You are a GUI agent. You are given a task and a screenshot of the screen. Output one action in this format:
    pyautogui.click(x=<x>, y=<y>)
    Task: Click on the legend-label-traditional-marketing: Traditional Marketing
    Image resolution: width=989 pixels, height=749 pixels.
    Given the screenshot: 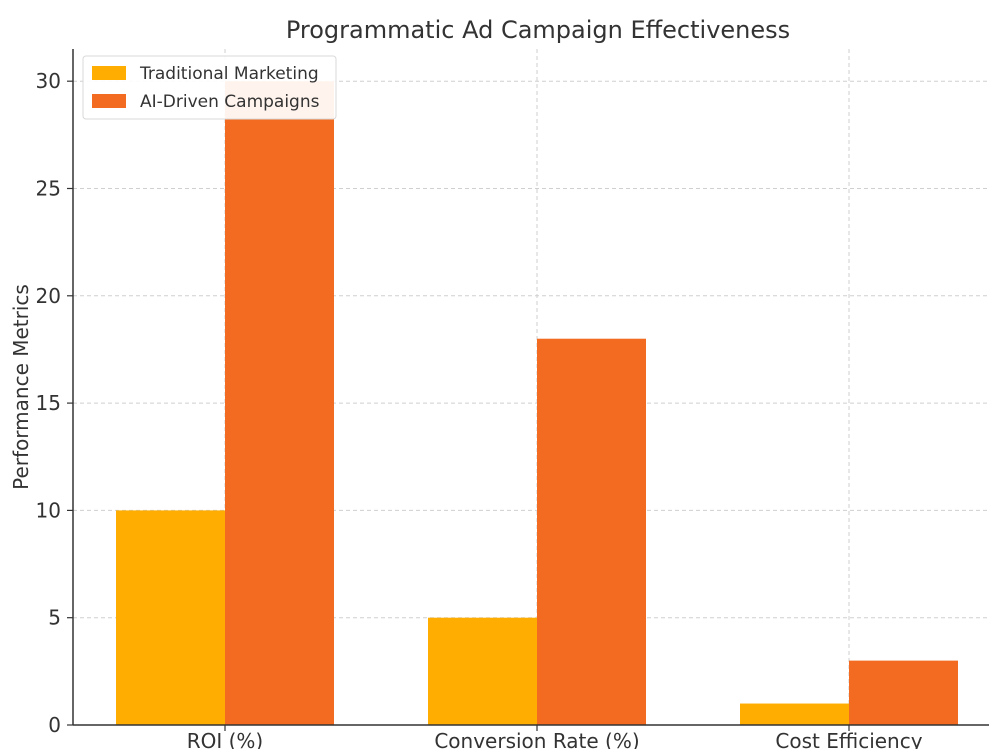 What is the action you would take?
    pyautogui.click(x=229, y=74)
    